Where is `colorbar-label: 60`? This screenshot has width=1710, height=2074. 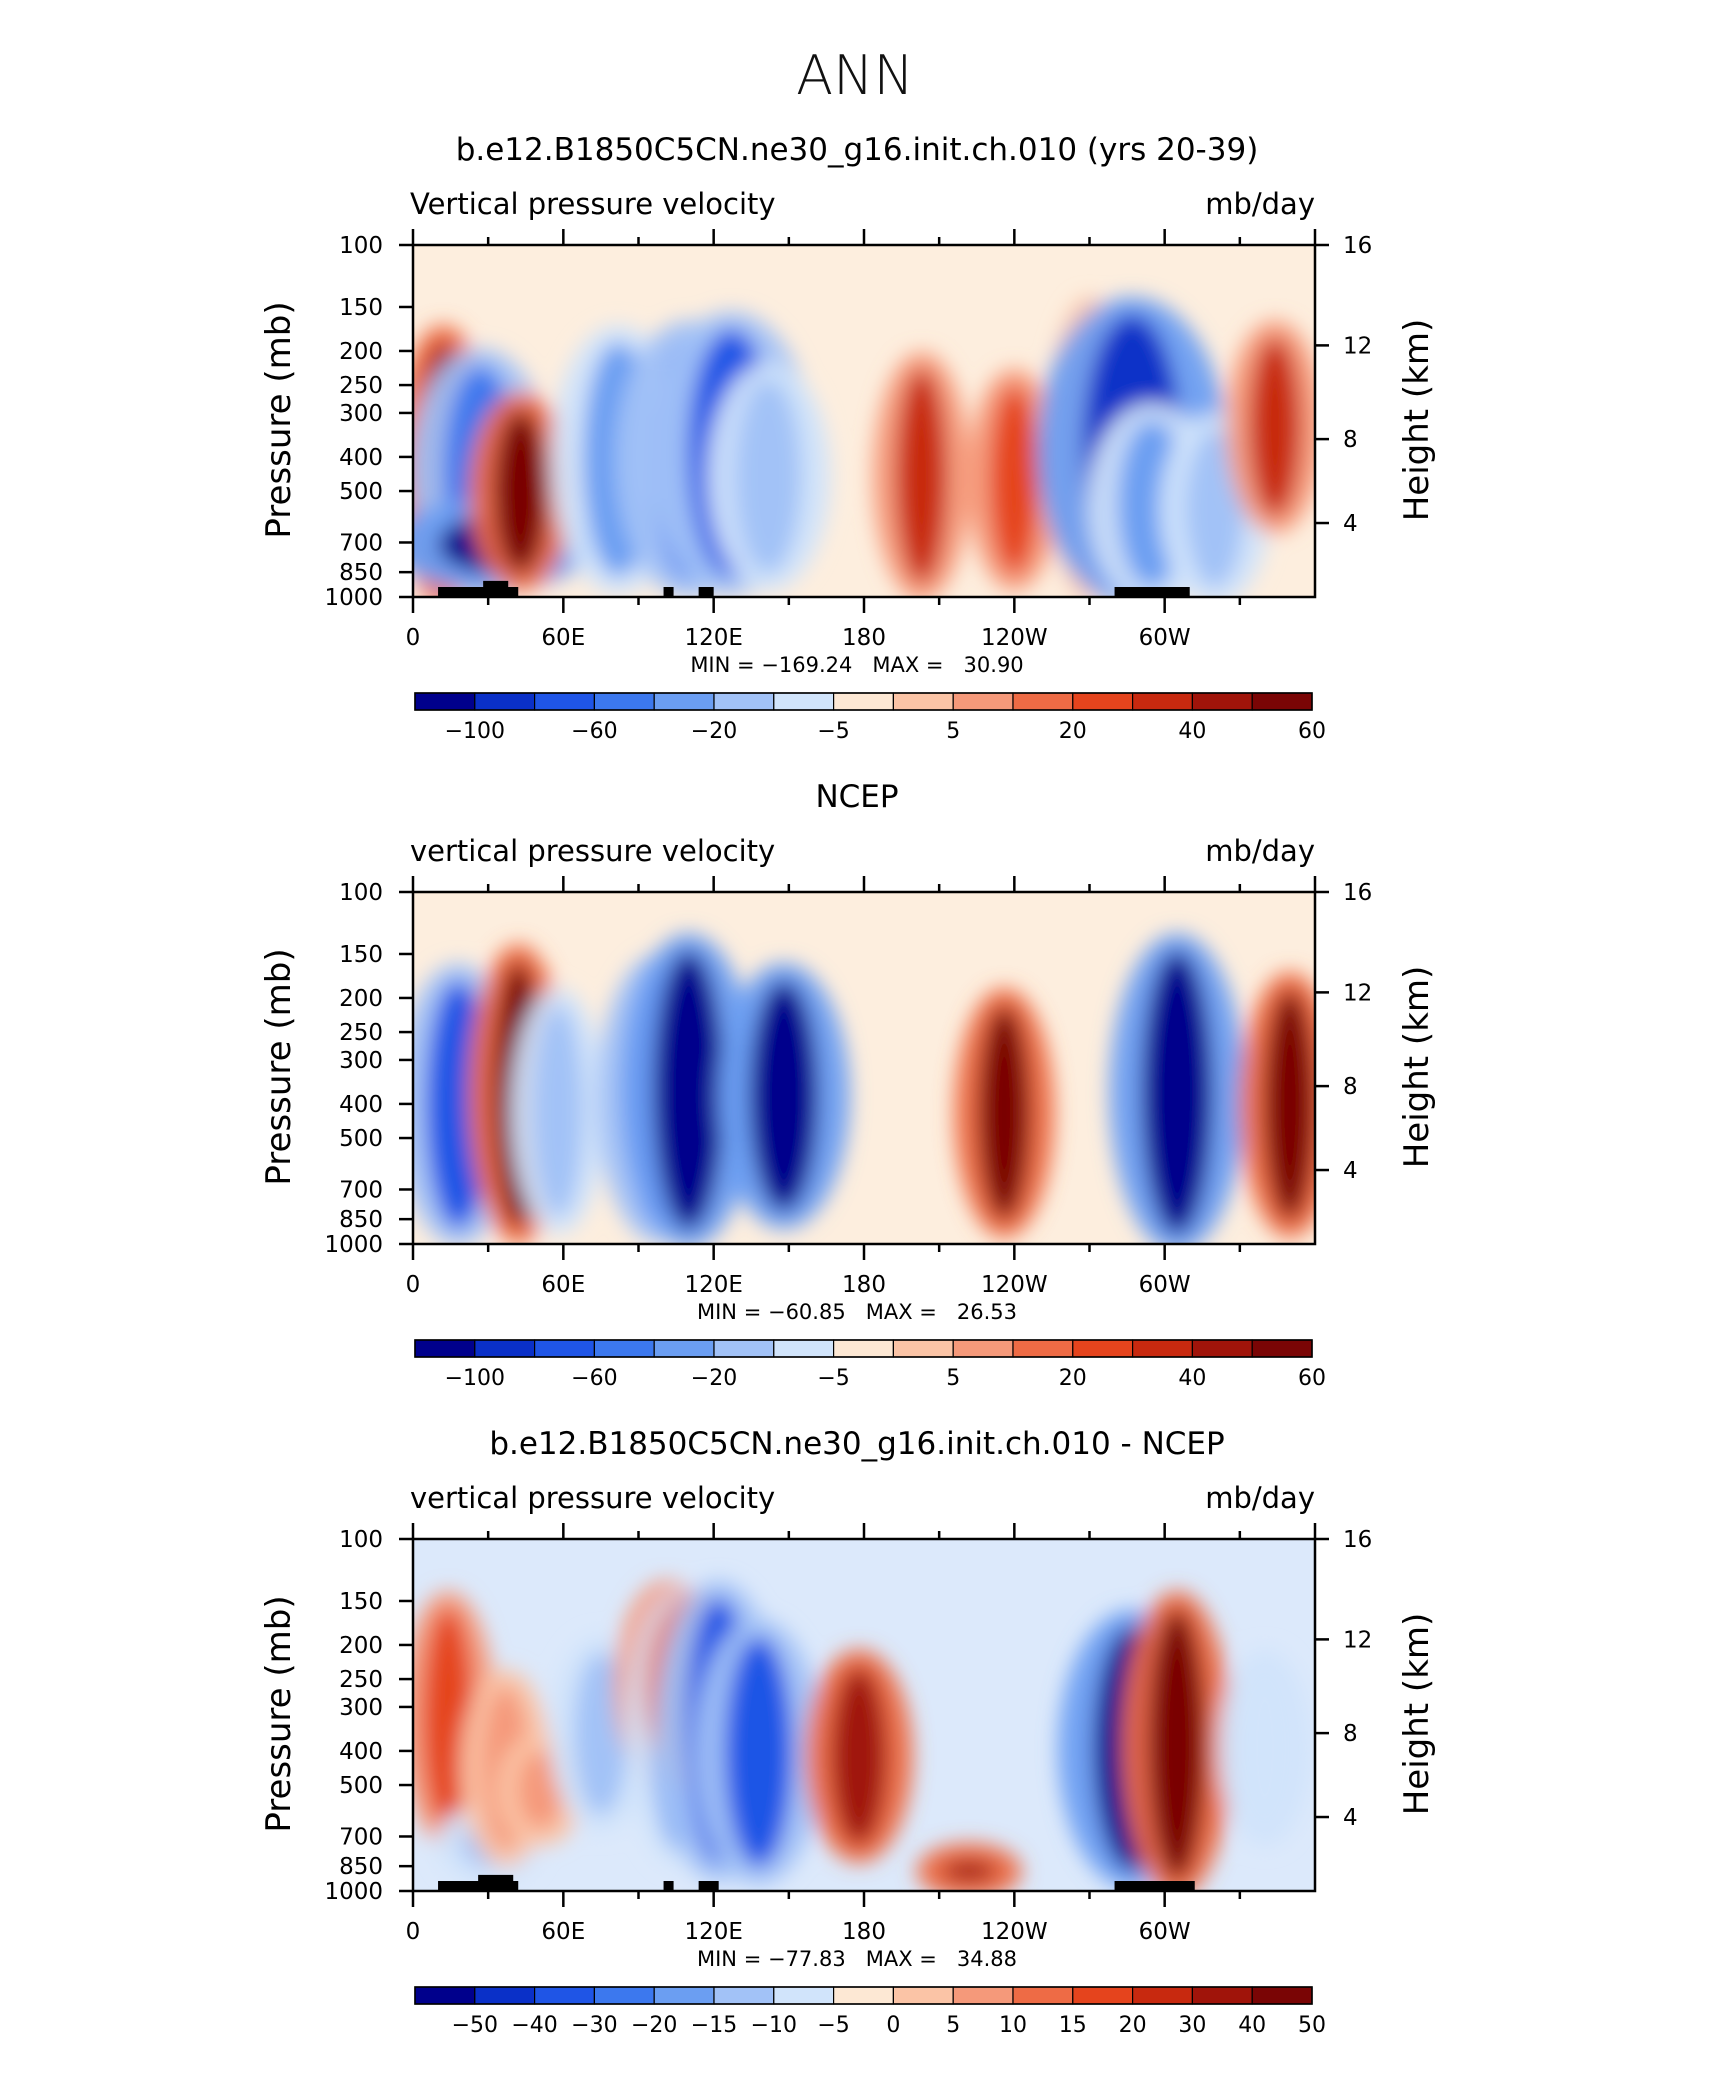
colorbar-label: 60 is located at coordinates (1312, 1378).